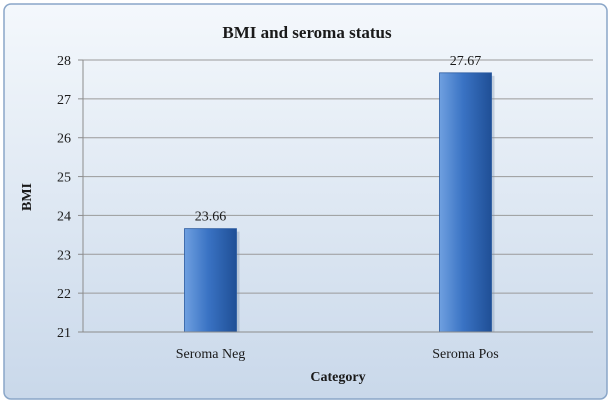  I want to click on bar-seroma-pos, so click(465, 202).